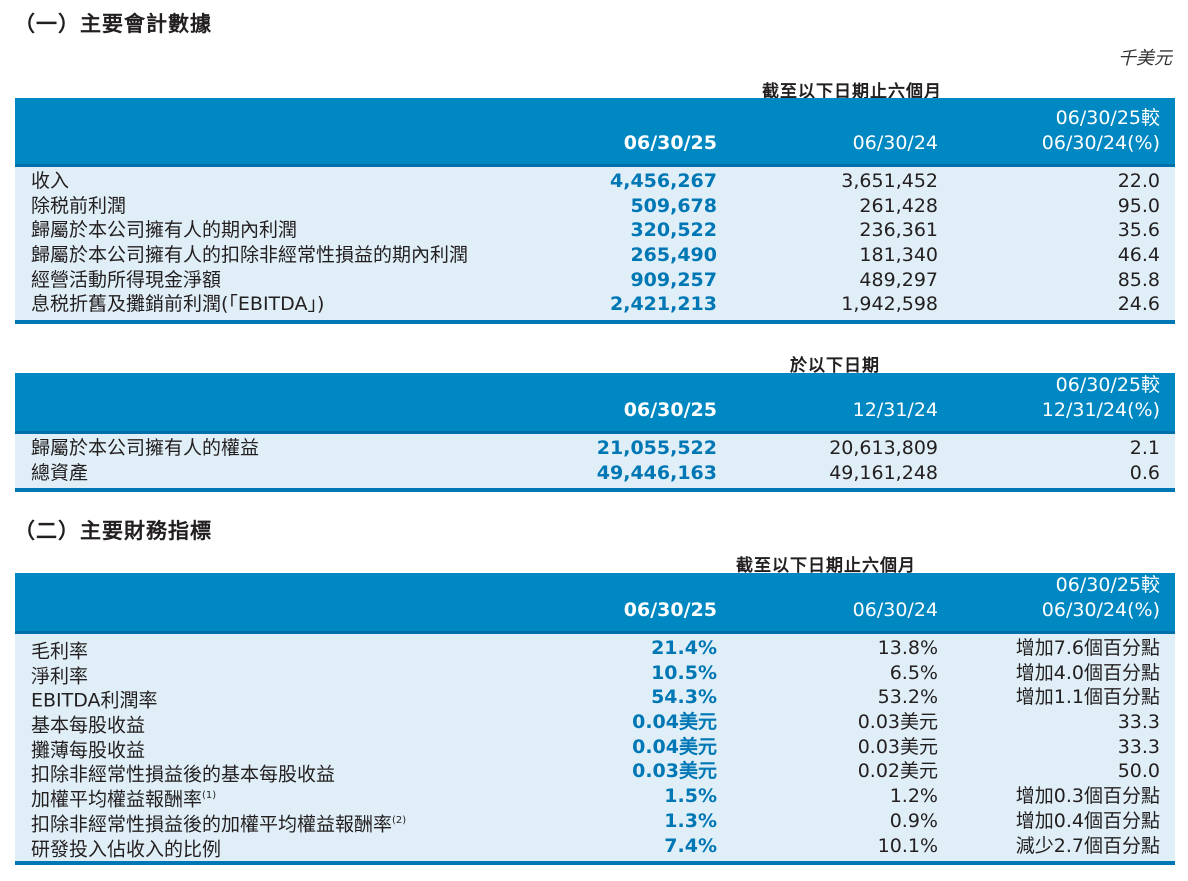  What do you see at coordinates (1087, 796) in the screenshot?
I see `value-change: 增加0.3個百分點` at bounding box center [1087, 796].